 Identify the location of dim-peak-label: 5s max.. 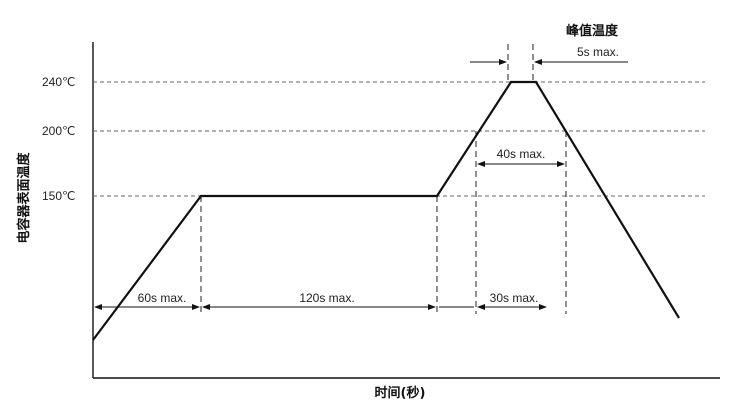
(598, 52).